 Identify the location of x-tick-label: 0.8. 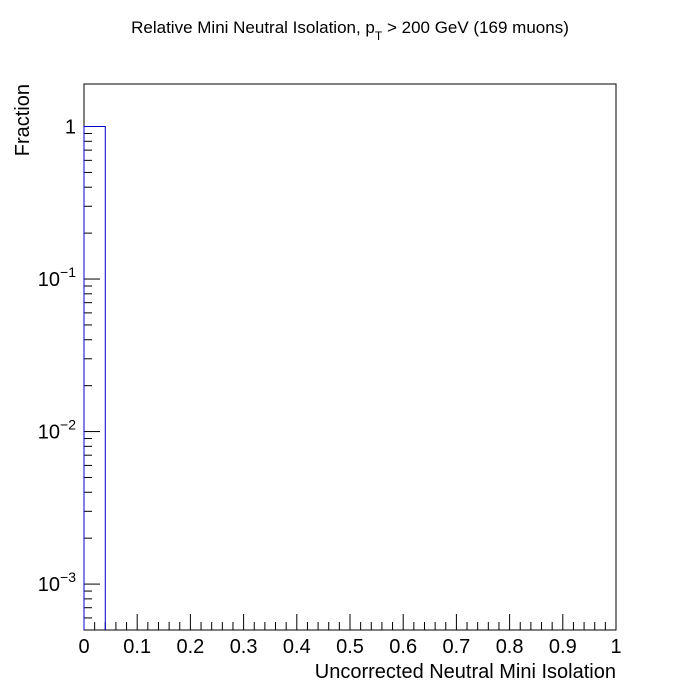
(510, 647).